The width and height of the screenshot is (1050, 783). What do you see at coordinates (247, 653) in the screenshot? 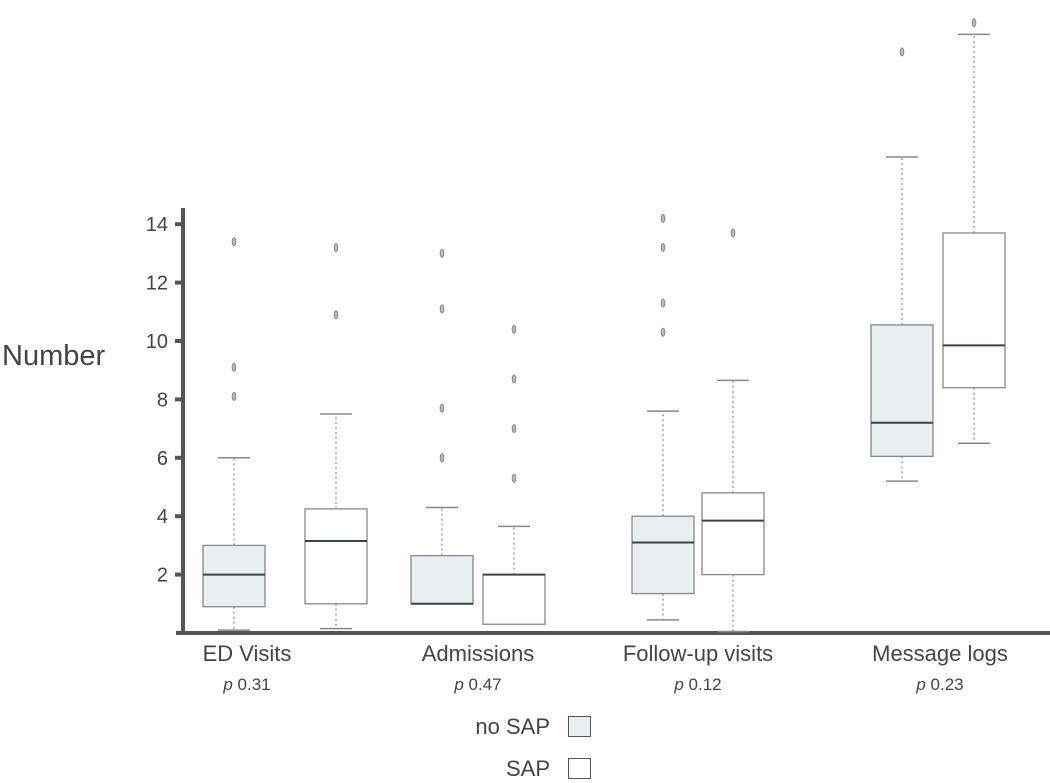
I see `category-label-ed-visits: ED Visits` at bounding box center [247, 653].